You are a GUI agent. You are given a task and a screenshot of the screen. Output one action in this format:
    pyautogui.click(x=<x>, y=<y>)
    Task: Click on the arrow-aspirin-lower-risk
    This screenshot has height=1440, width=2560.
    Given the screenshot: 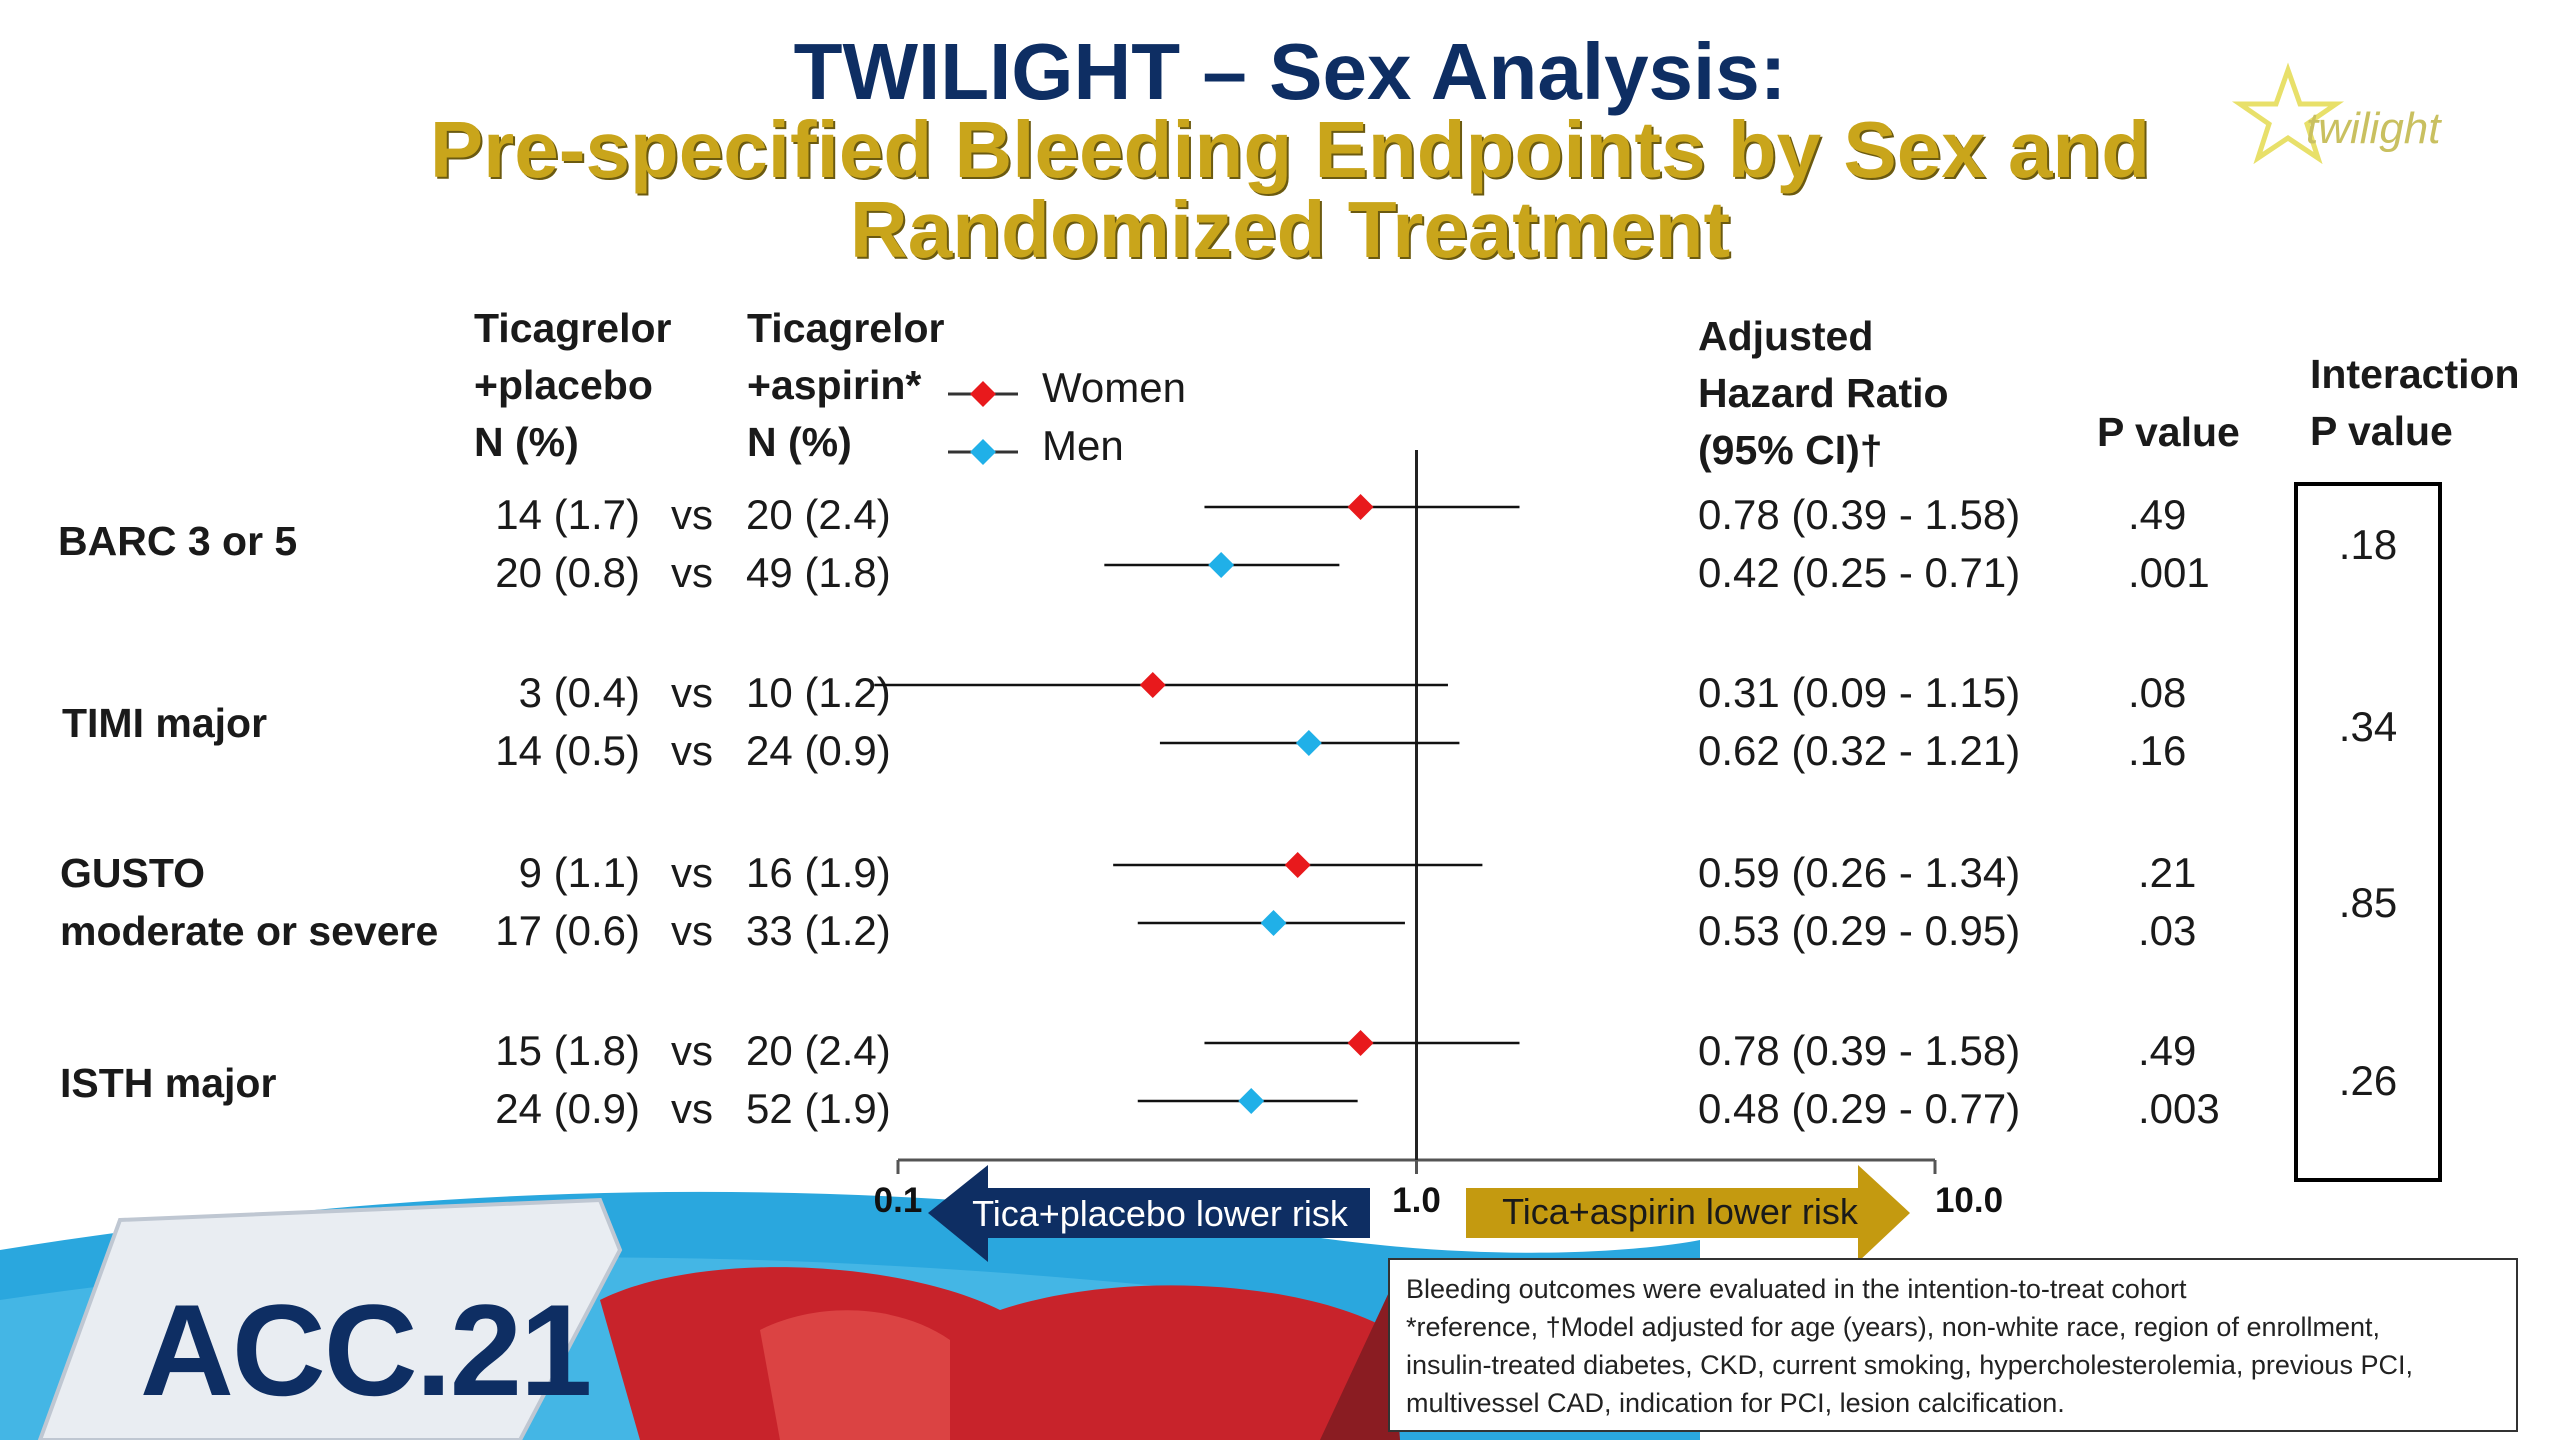 What is the action you would take?
    pyautogui.click(x=1688, y=1213)
    